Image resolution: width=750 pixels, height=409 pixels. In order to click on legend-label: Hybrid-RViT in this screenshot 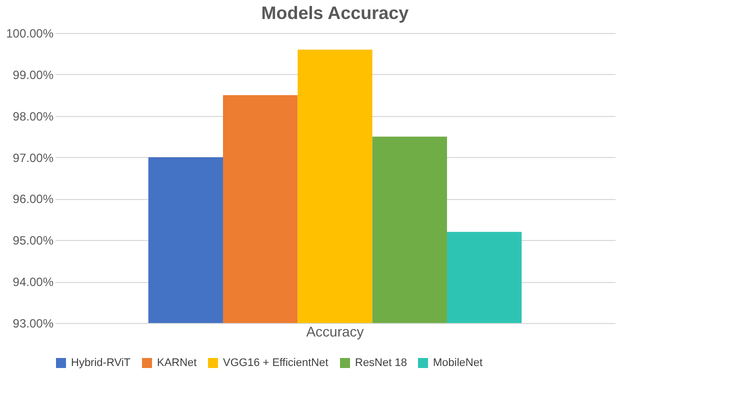, I will do `click(101, 363)`.